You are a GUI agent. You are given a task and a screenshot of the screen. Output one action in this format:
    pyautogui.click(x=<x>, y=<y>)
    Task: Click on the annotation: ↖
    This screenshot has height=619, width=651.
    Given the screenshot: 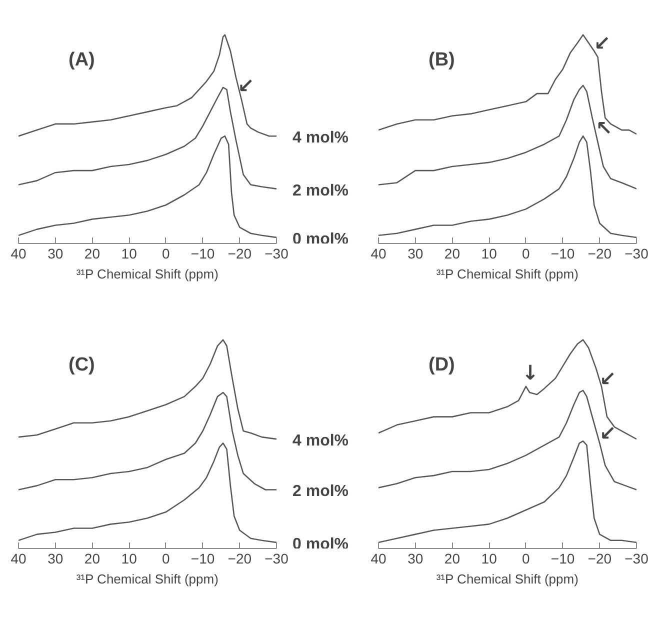 What is the action you would take?
    pyautogui.click(x=604, y=128)
    